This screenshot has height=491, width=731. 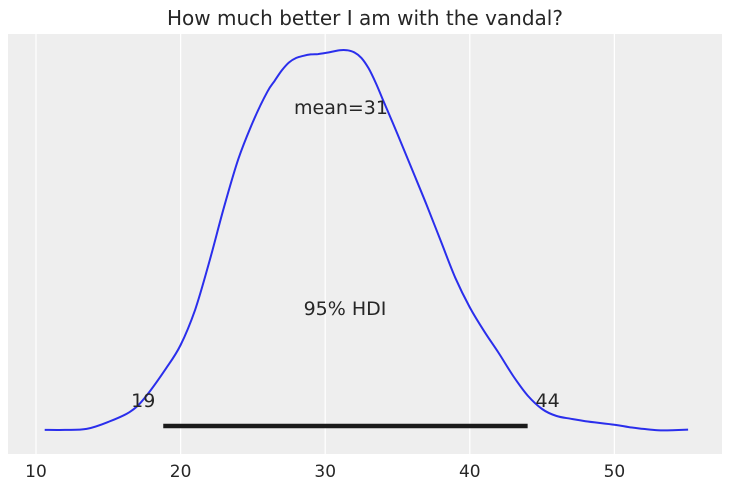 What do you see at coordinates (615, 472) in the screenshot?
I see `x-tick-label-50: 50` at bounding box center [615, 472].